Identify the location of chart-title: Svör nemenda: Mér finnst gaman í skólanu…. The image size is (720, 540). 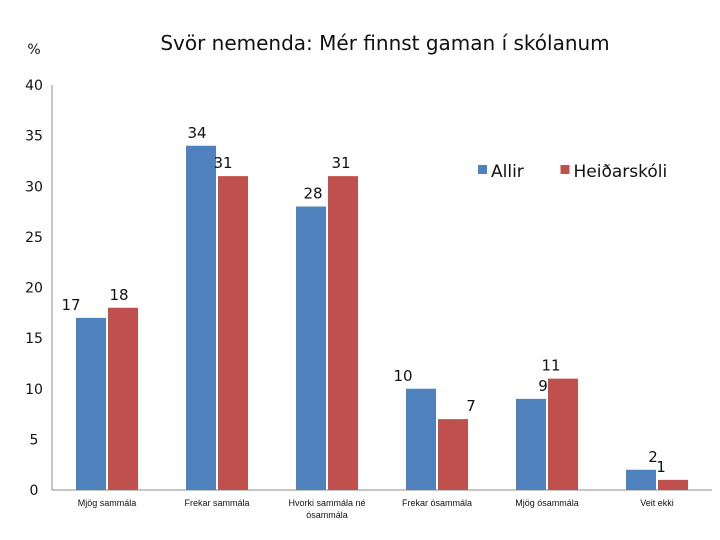
(384, 43).